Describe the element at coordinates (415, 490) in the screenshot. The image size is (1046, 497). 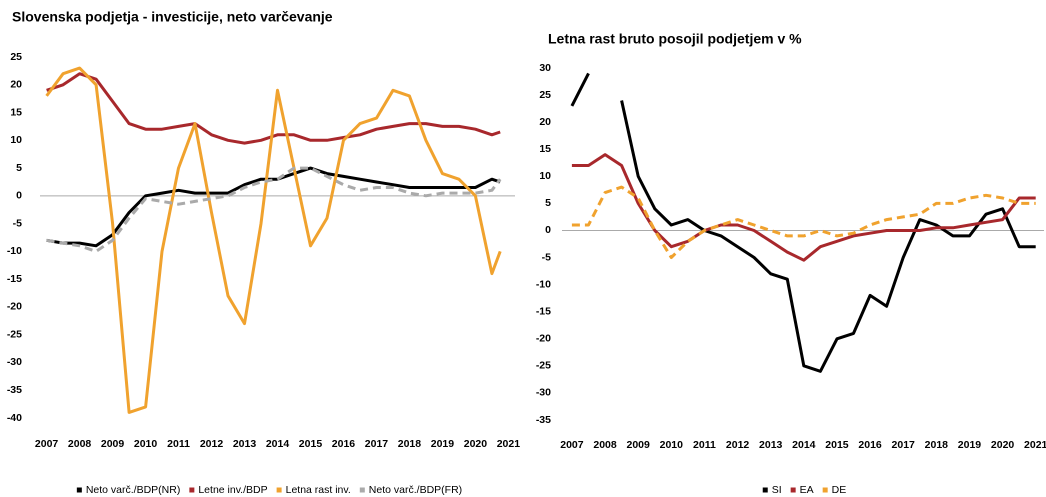
I see `legend-label: Neto varč./BDP(FR)` at that location.